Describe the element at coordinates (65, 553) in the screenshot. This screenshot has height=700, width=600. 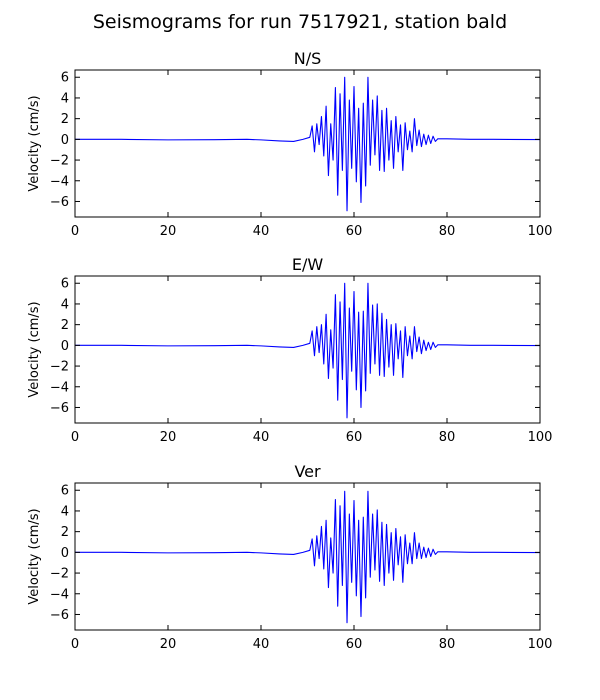
I see `y-tick-label-ver: 0` at that location.